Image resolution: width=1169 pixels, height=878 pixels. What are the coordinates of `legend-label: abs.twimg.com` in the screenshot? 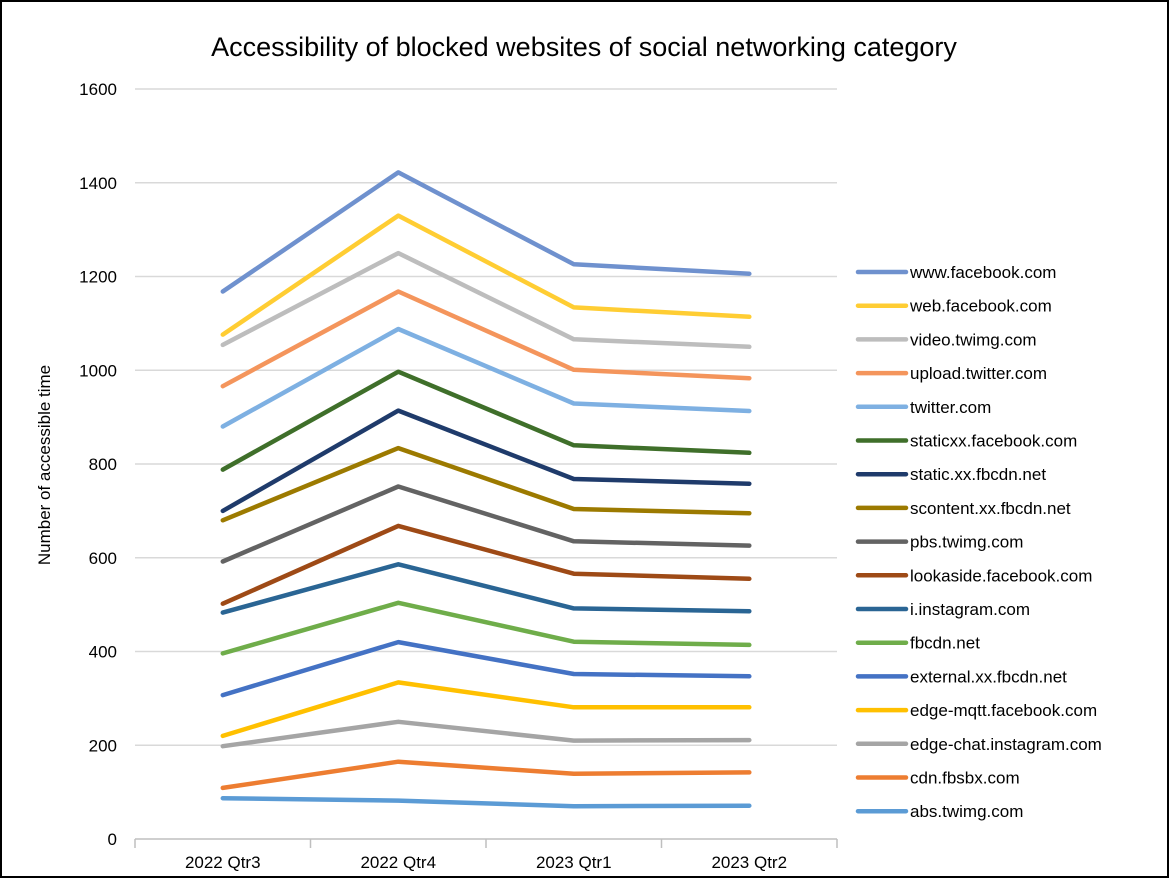 It's located at (966, 811).